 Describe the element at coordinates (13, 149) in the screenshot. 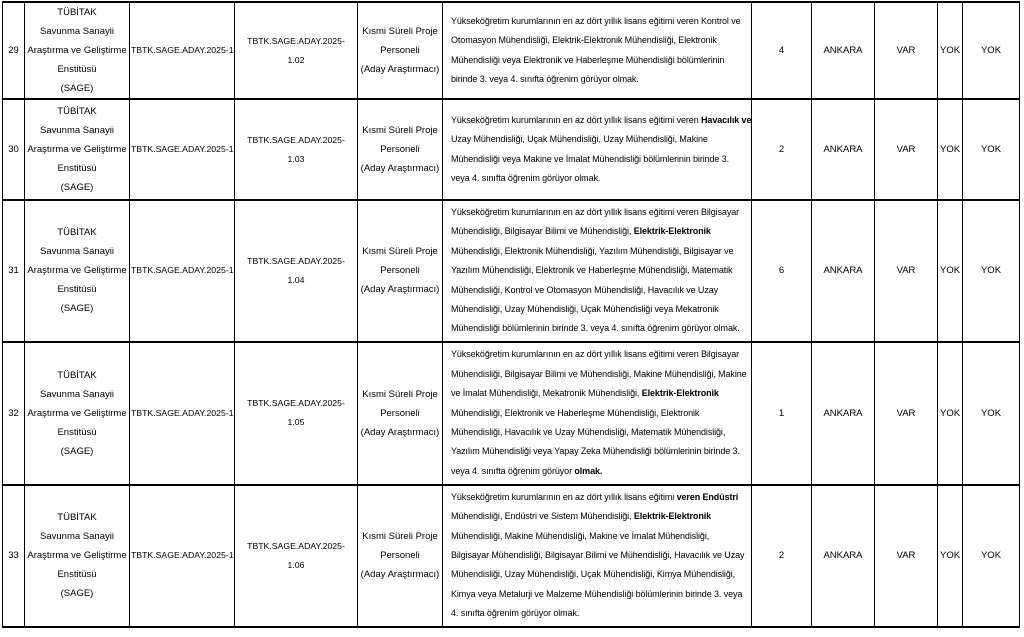

I see `row-number-cell: 30` at that location.